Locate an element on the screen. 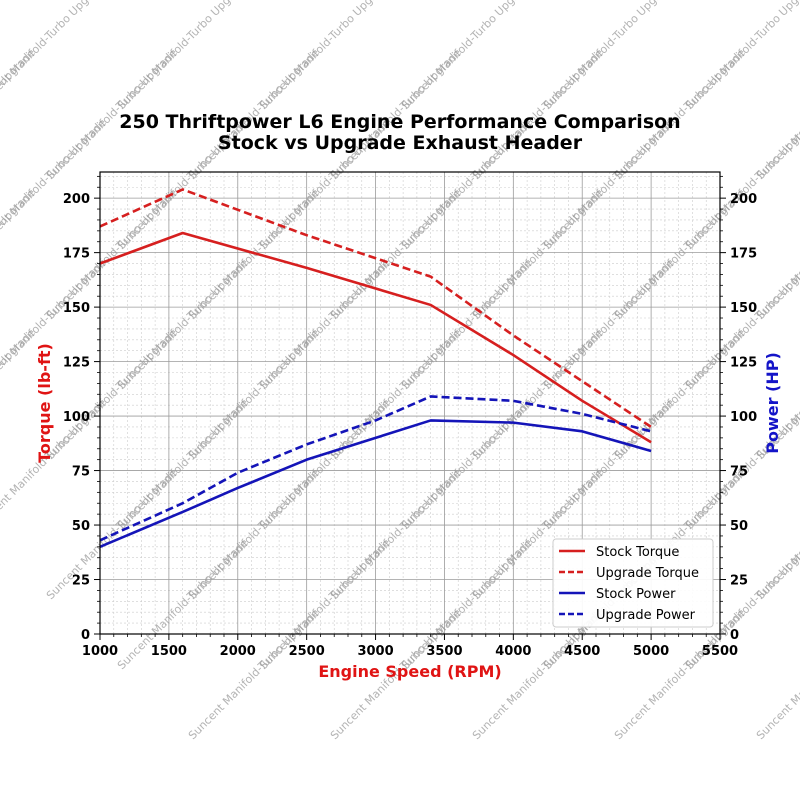 This screenshot has width=800, height=805. x-tick-label: 5000 is located at coordinates (651, 651).